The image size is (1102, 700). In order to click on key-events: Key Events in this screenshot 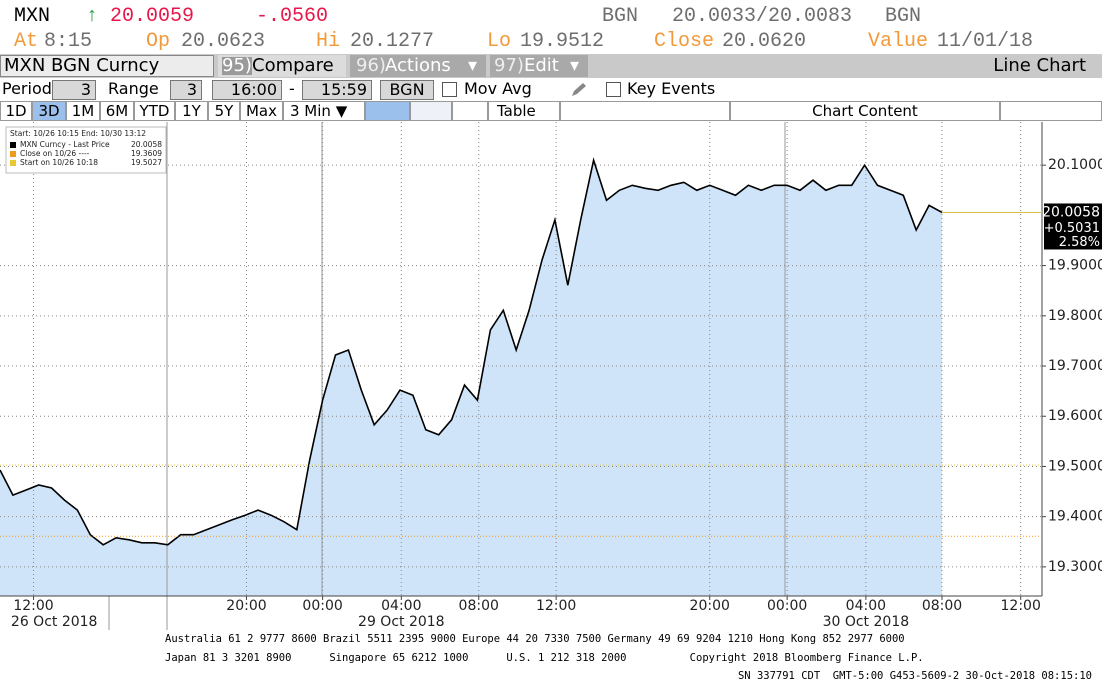, I will do `click(671, 88)`.